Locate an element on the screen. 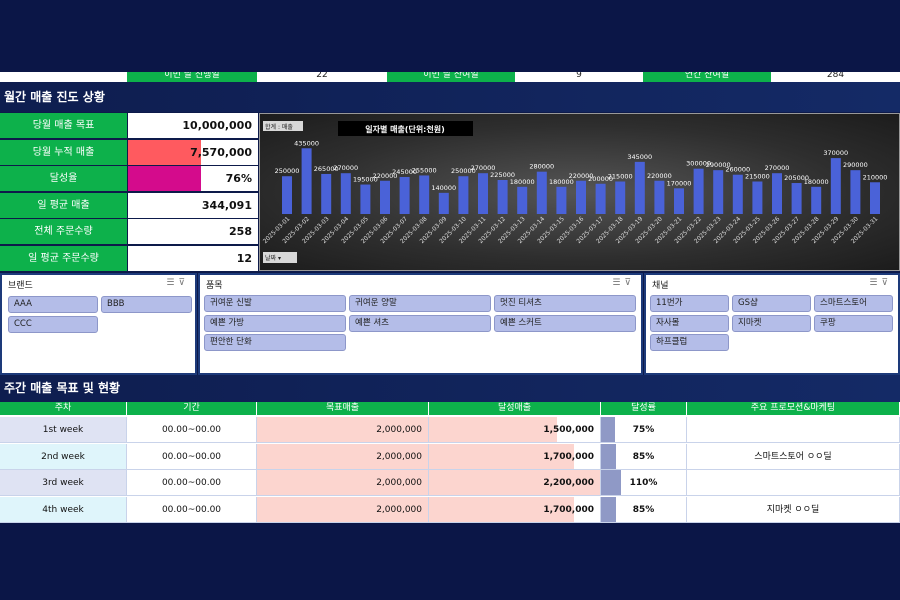 Image resolution: width=900 pixels, height=600 pixels. chart-data-label: 250000 is located at coordinates (287, 171).